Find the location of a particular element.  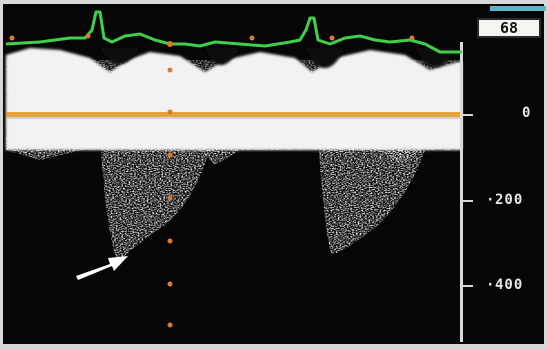

arrow-icon is located at coordinates (102, 268).